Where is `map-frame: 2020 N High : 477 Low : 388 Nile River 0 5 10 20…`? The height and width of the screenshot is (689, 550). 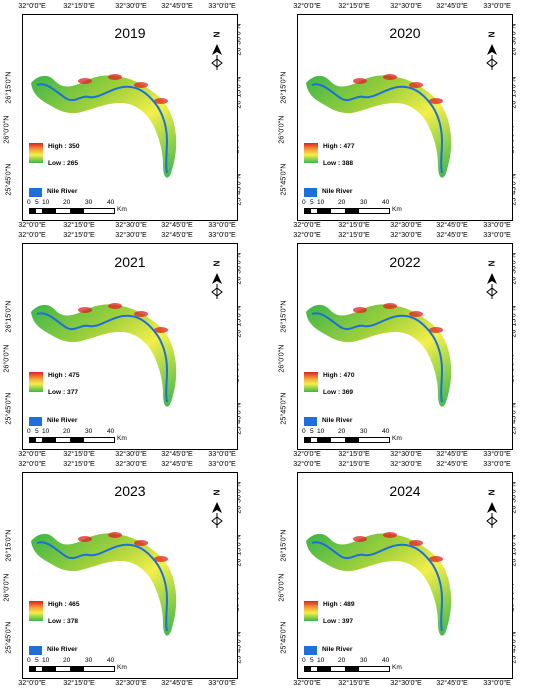
map-frame: 2020 N High : 477 Low : 388 Nile River 0 5 10 20… is located at coordinates (405, 117).